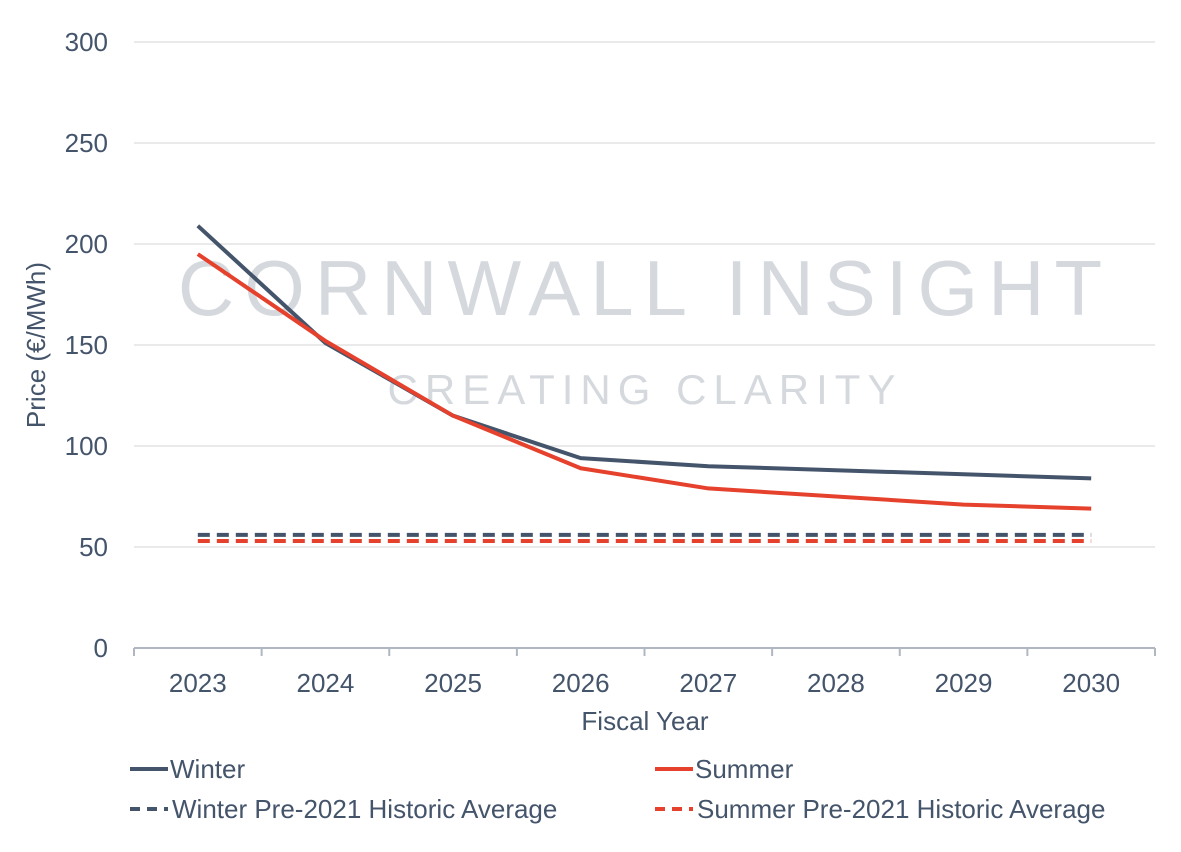 This screenshot has width=1181, height=852. Describe the element at coordinates (744, 769) in the screenshot. I see `legend-label: Summer` at that location.